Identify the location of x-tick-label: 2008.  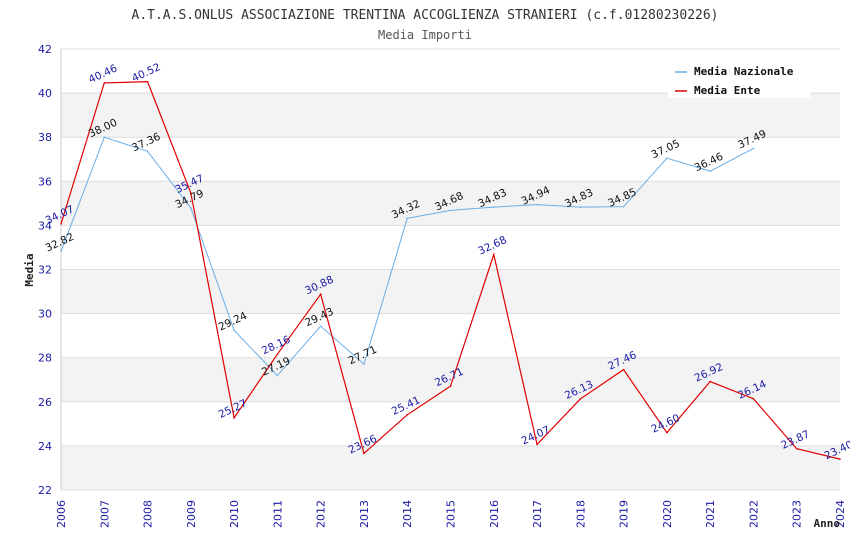
(148, 514).